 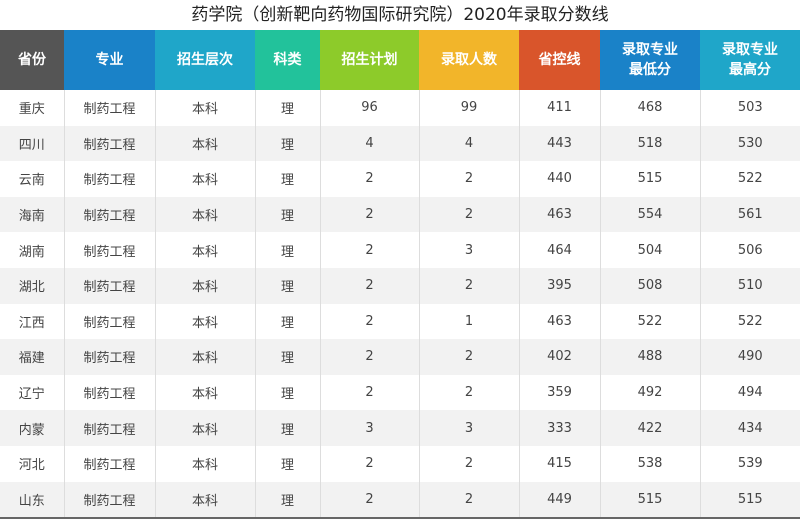 I want to click on table-cell: 重庆, so click(x=31, y=110).